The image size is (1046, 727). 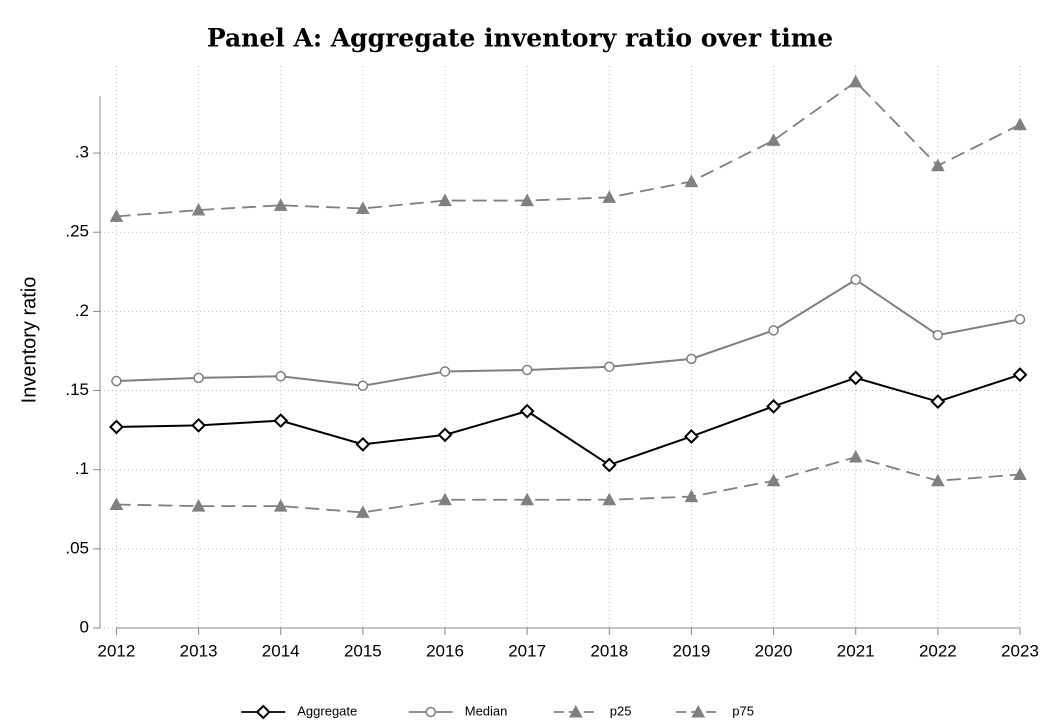 I want to click on y-tick-label: .05, so click(x=77, y=547).